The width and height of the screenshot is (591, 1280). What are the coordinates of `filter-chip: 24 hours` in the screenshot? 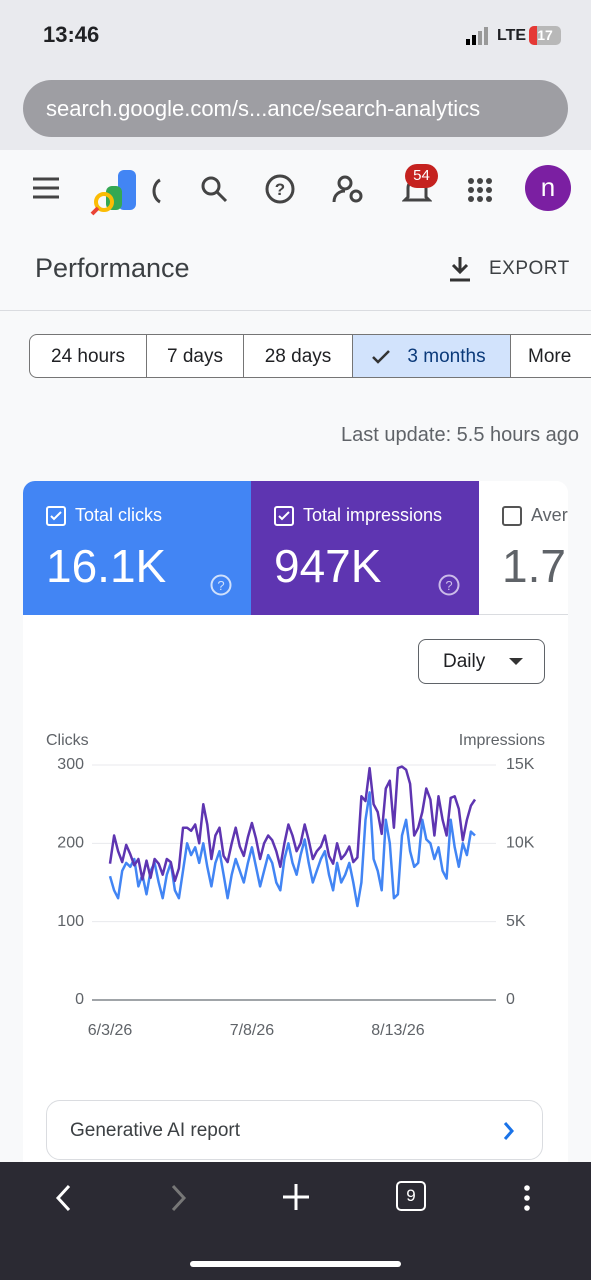 It's located at (88, 356).